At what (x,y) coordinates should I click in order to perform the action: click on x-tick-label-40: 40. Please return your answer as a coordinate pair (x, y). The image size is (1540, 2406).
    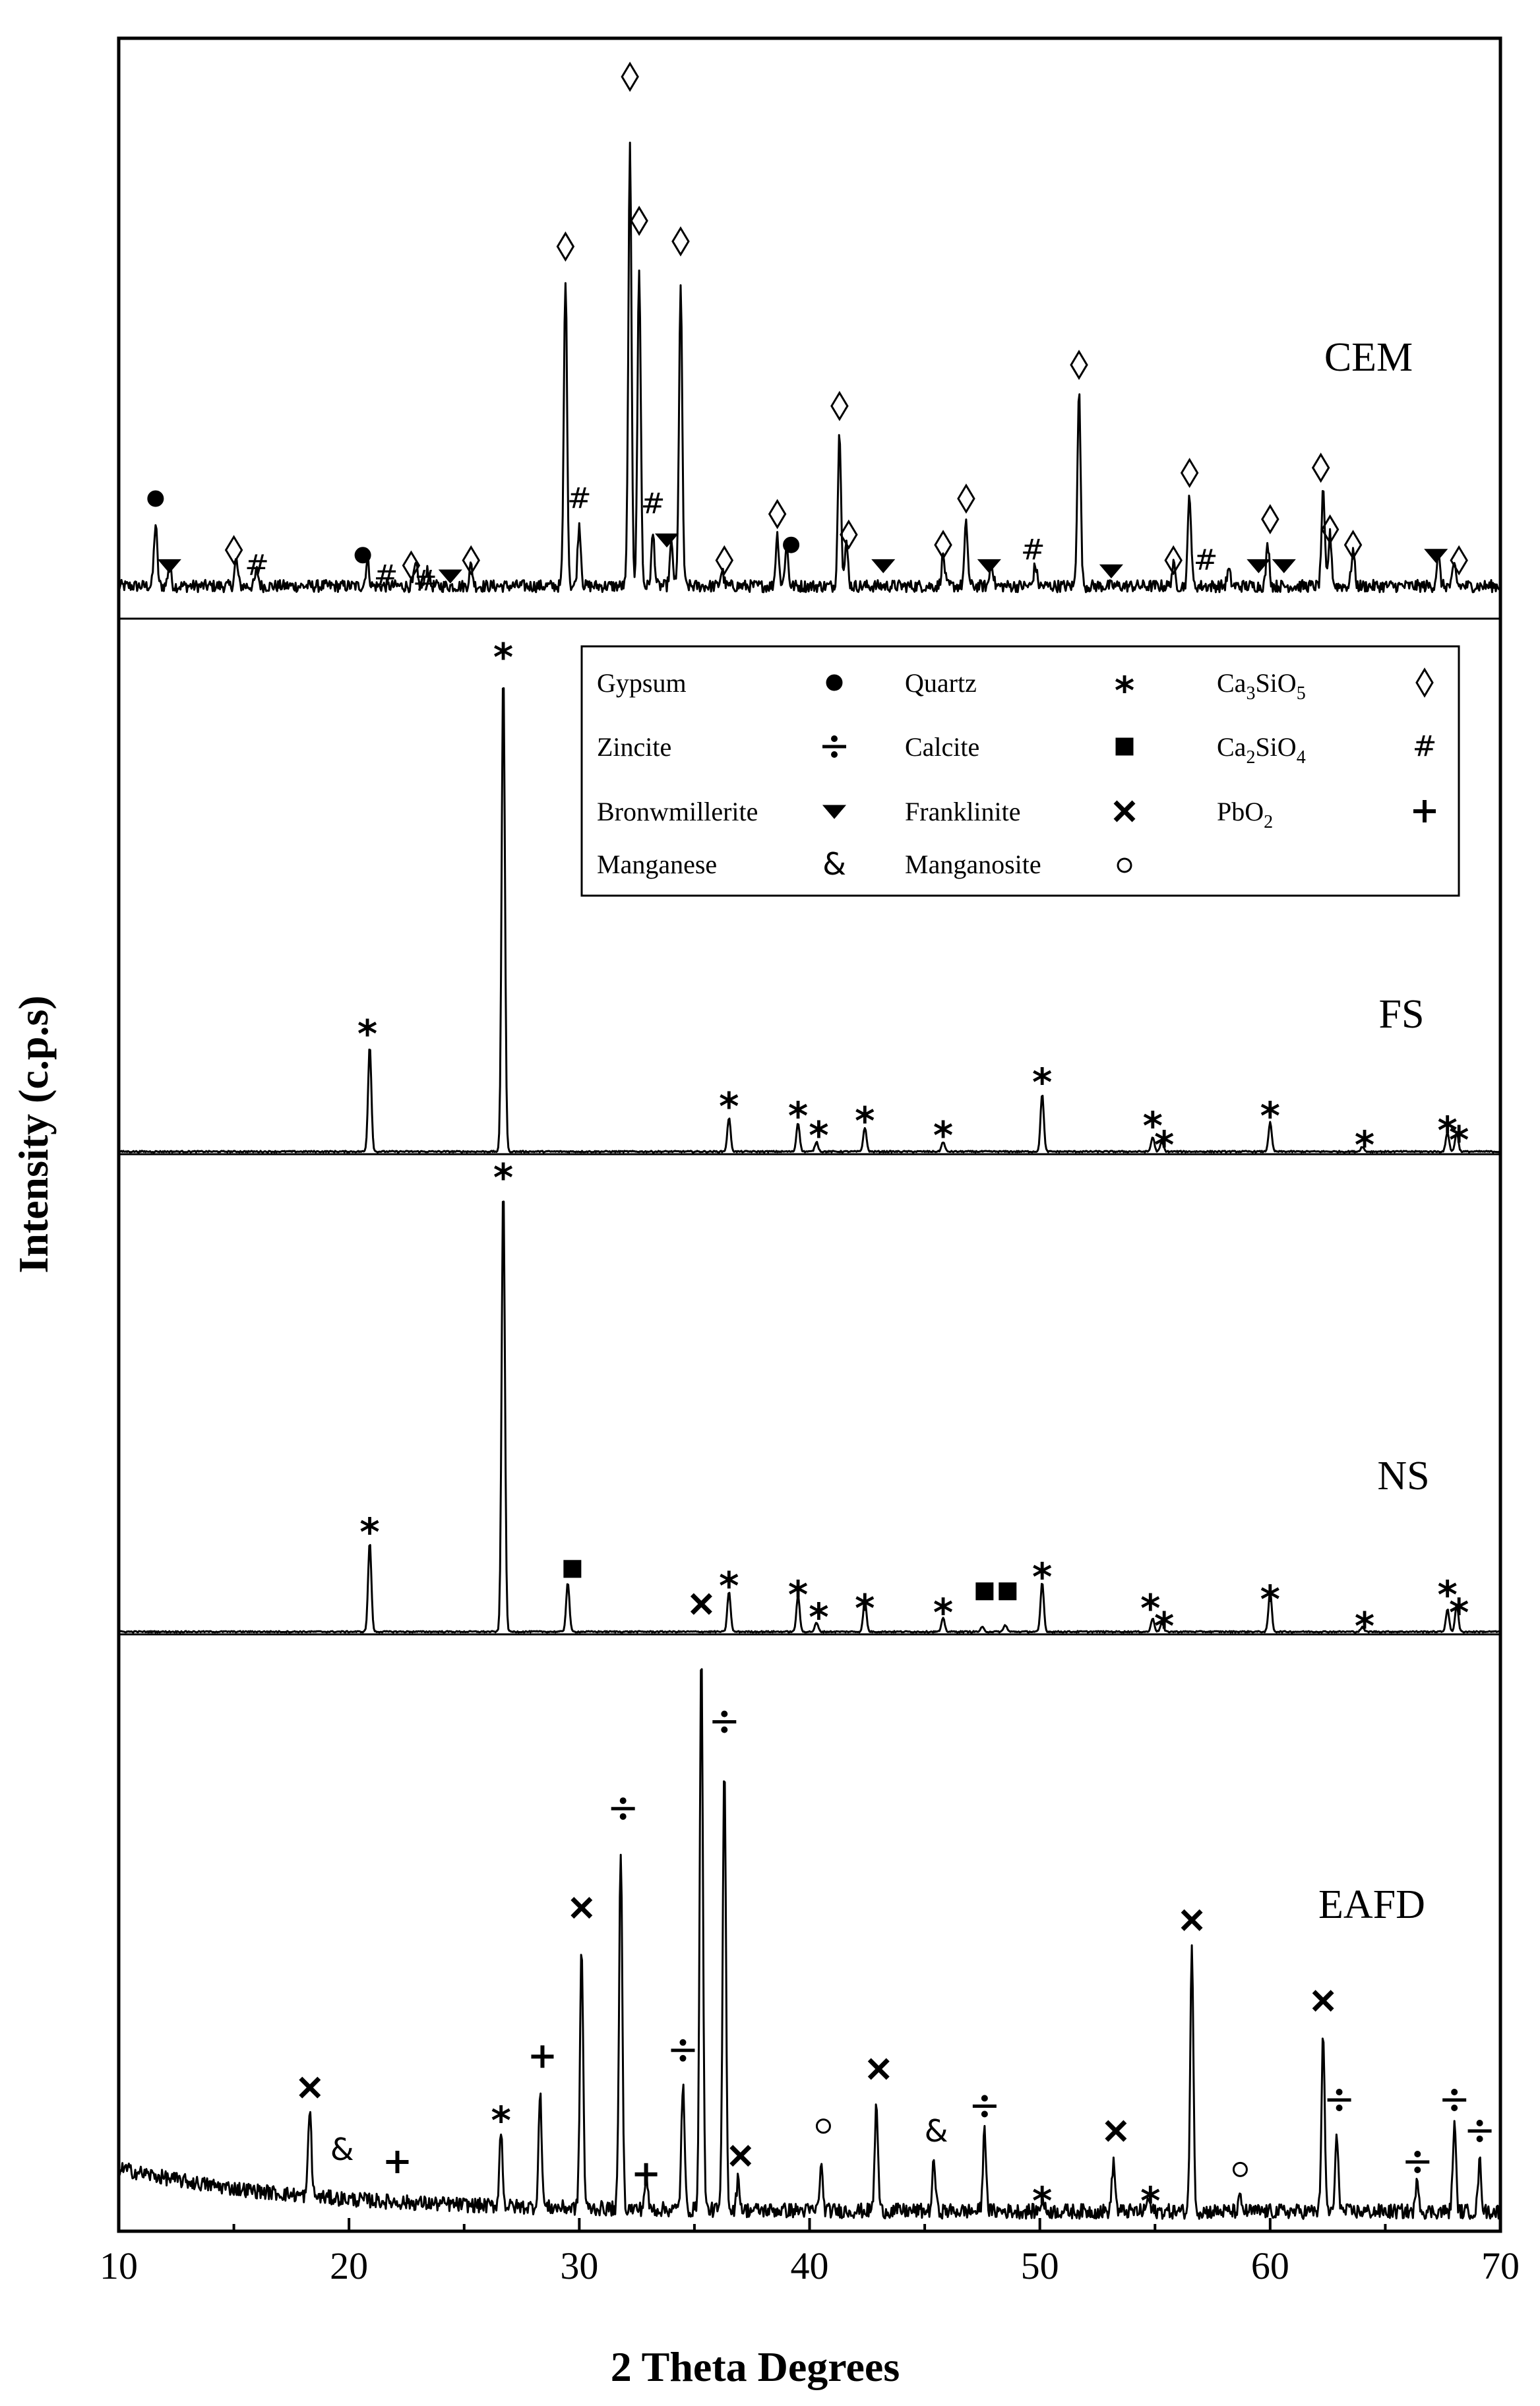
    Looking at the image, I should click on (810, 2265).